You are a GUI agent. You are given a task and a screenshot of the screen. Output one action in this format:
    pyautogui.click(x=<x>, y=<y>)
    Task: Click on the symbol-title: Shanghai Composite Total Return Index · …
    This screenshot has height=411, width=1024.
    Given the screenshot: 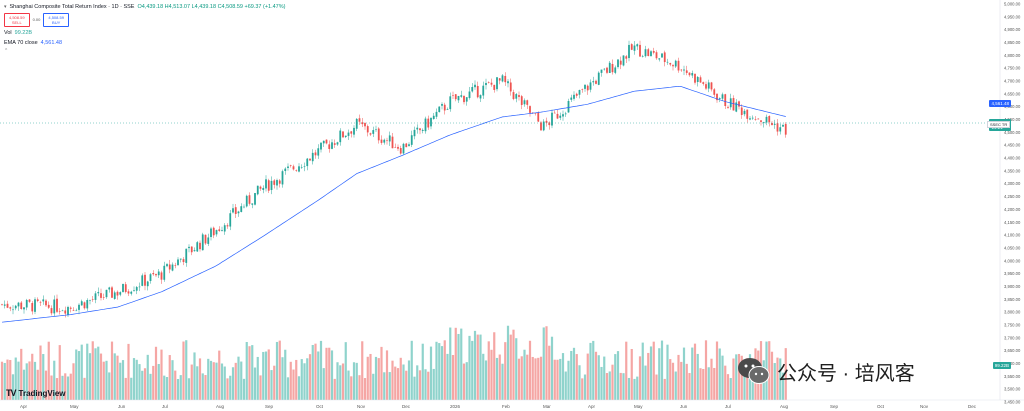 What is the action you would take?
    pyautogui.click(x=72, y=7)
    